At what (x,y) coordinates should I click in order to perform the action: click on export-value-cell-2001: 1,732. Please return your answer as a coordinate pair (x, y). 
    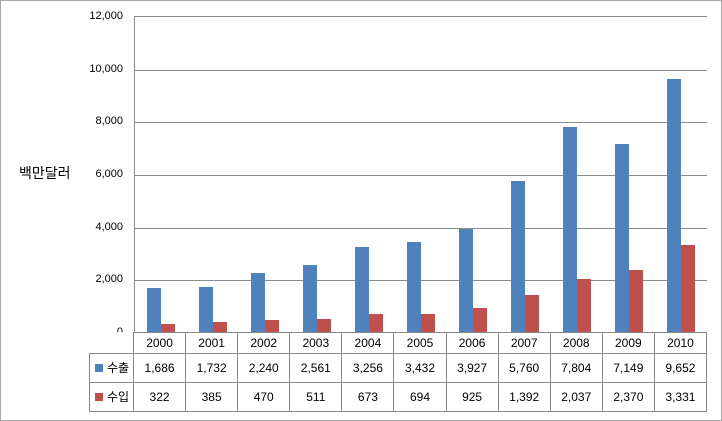
    Looking at the image, I should click on (212, 368).